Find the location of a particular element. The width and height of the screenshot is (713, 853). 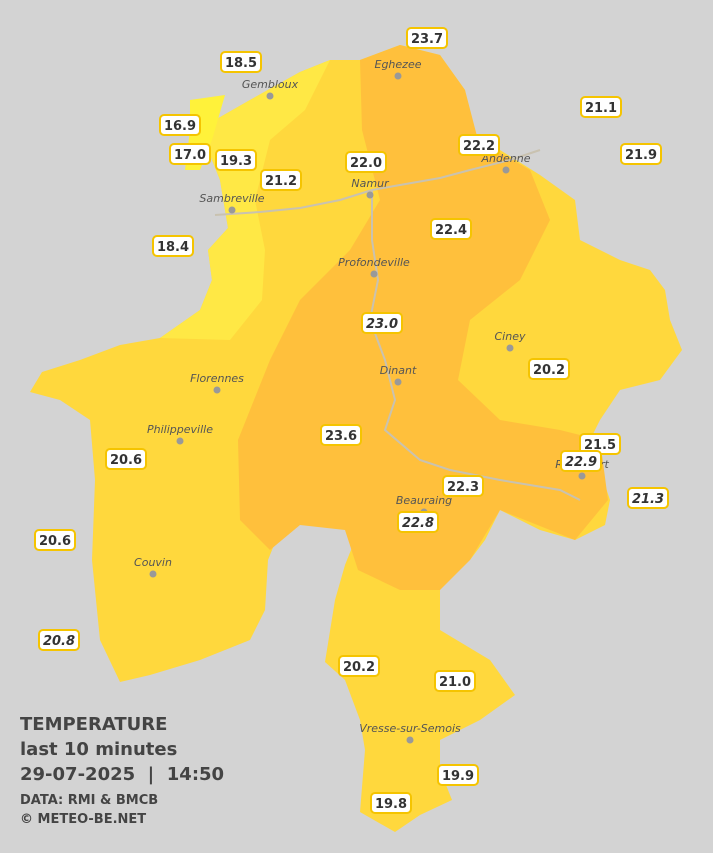

city-label: Gembloux is located at coordinates (270, 84).